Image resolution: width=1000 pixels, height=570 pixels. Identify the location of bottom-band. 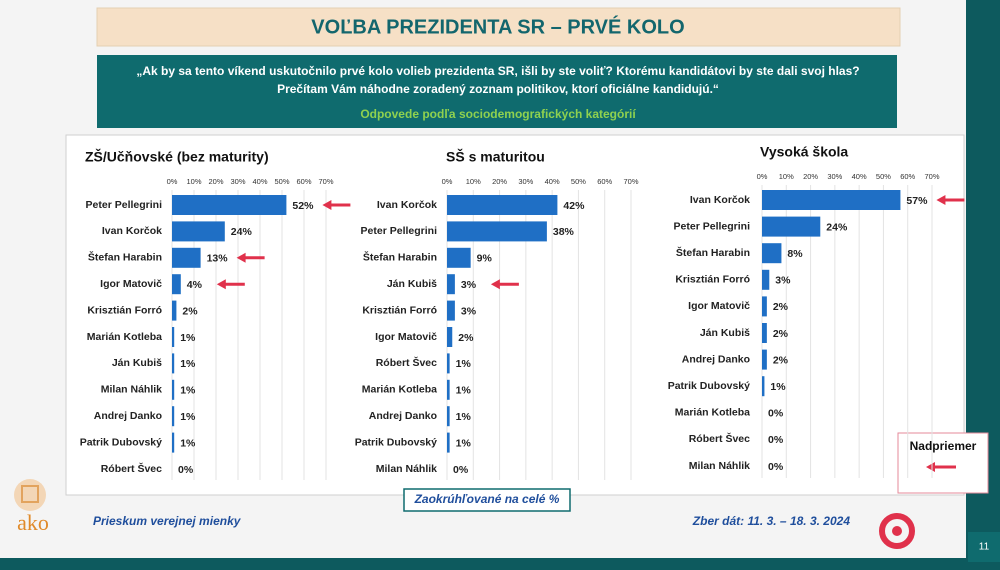
(500, 564).